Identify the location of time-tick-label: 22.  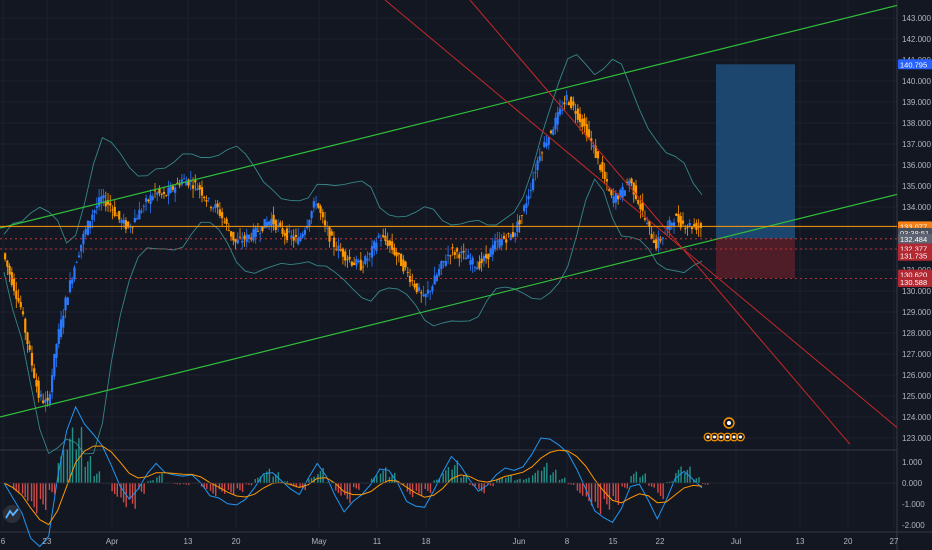
(660, 541).